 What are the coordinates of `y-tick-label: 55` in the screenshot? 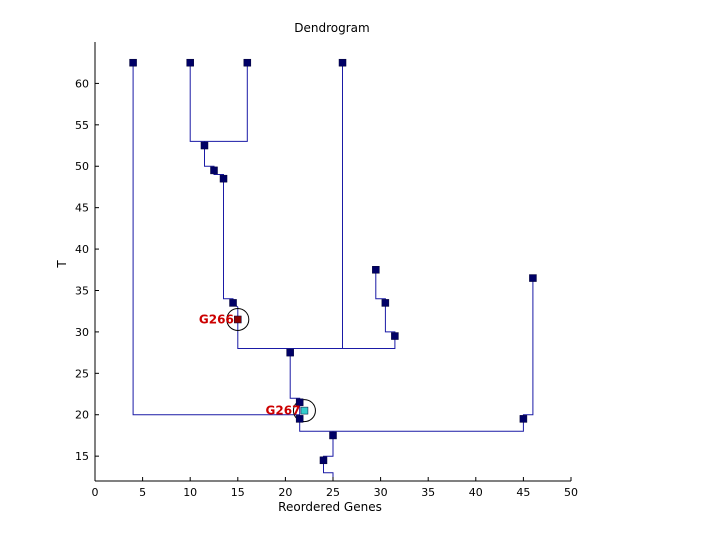 It's located at (82, 125).